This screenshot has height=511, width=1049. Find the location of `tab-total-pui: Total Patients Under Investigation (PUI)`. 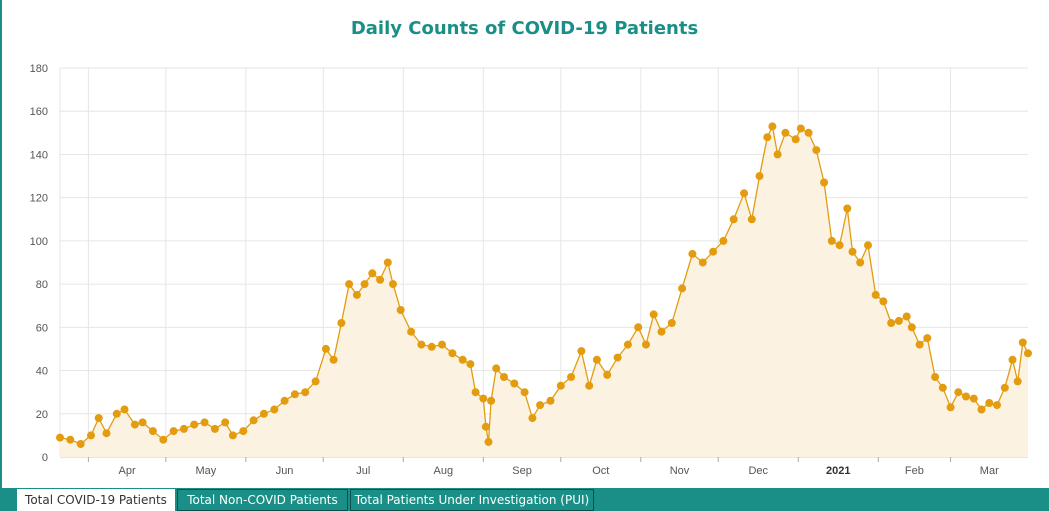

tab-total-pui: Total Patients Under Investigation (PUI) is located at coordinates (472, 500).